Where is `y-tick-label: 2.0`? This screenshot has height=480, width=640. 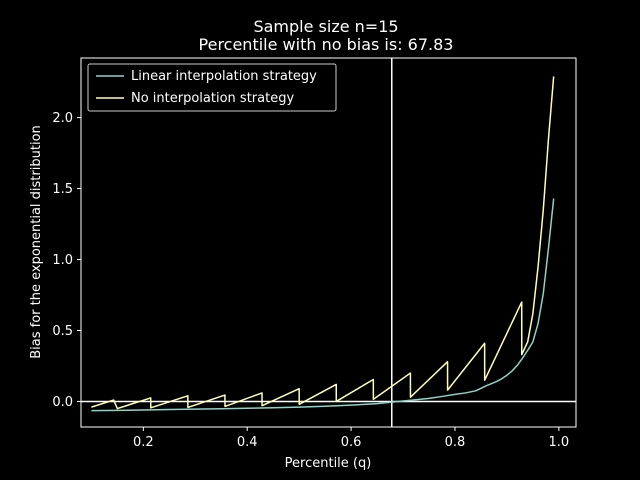 y-tick-label: 2.0 is located at coordinates (62, 118).